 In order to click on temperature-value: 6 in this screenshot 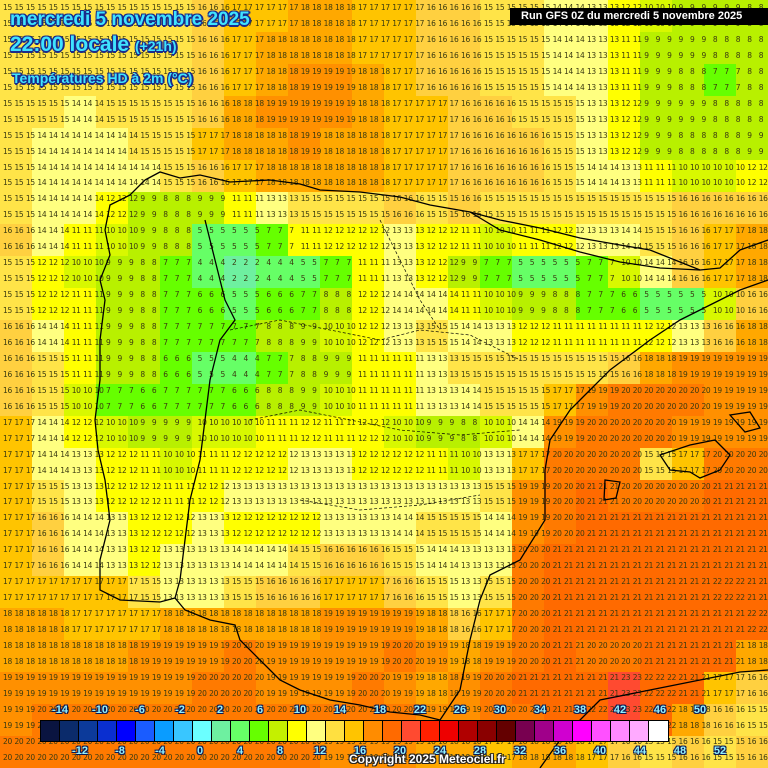, I will do `click(245, 390)`.